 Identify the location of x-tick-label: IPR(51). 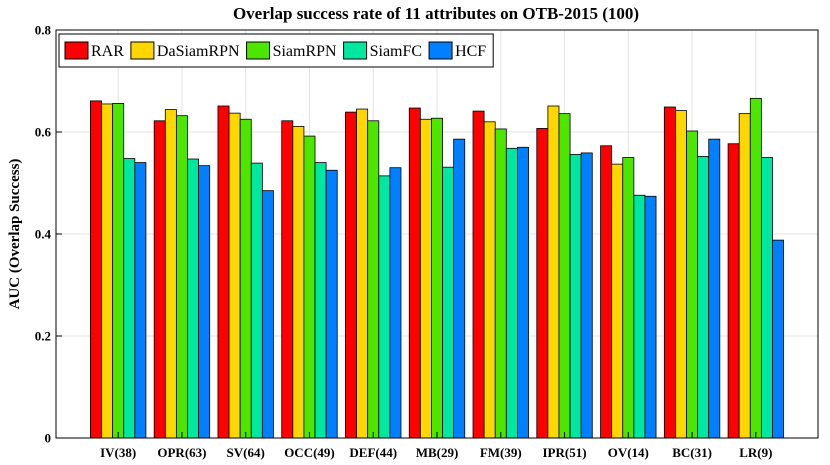
(565, 452).